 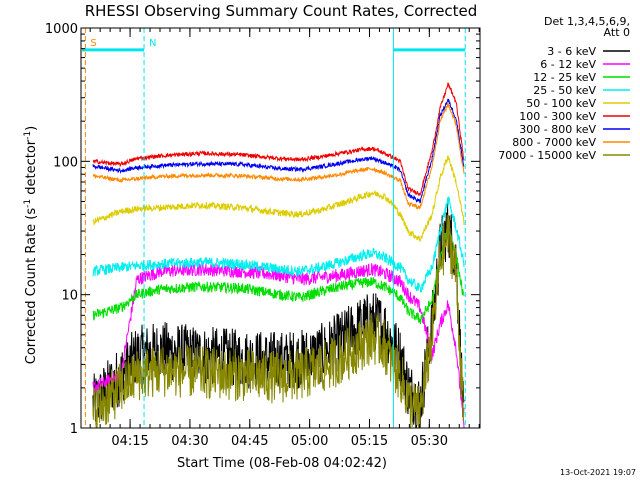 I want to click on legend-entry-label: 3 - 6 keV, so click(x=571, y=51).